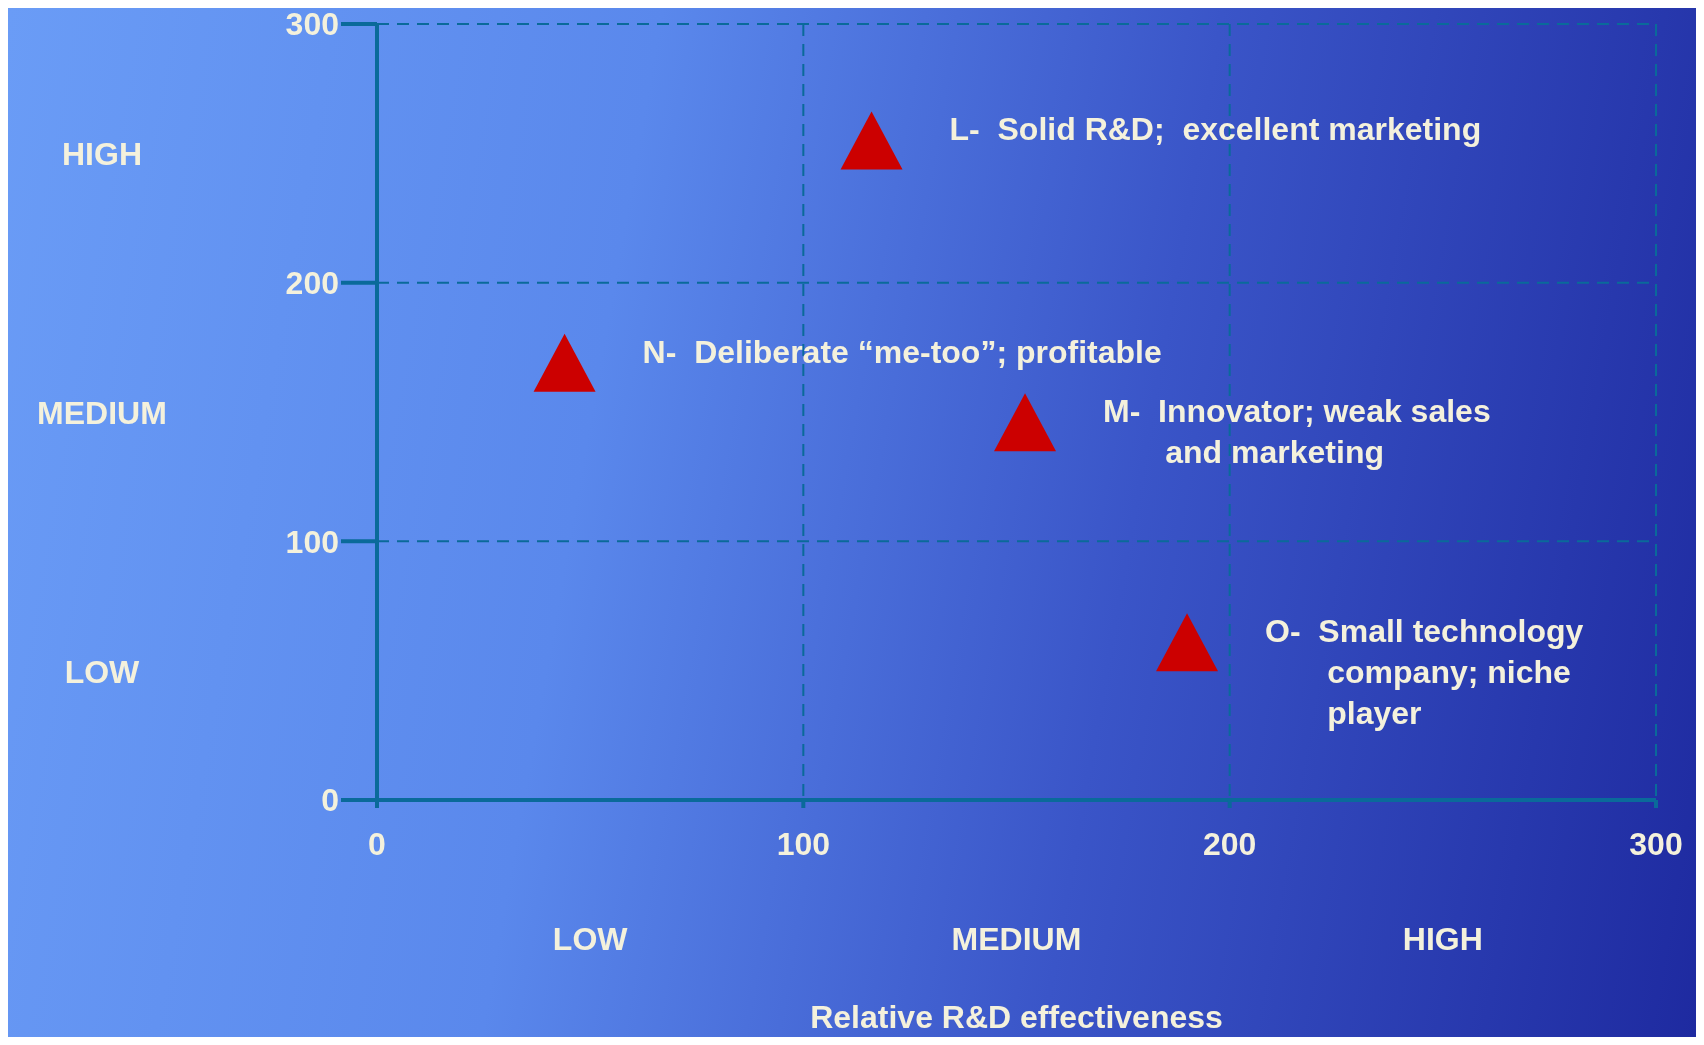  What do you see at coordinates (902, 351) in the screenshot?
I see `annotation: N- Deliberate “me-too”; profitable` at bounding box center [902, 351].